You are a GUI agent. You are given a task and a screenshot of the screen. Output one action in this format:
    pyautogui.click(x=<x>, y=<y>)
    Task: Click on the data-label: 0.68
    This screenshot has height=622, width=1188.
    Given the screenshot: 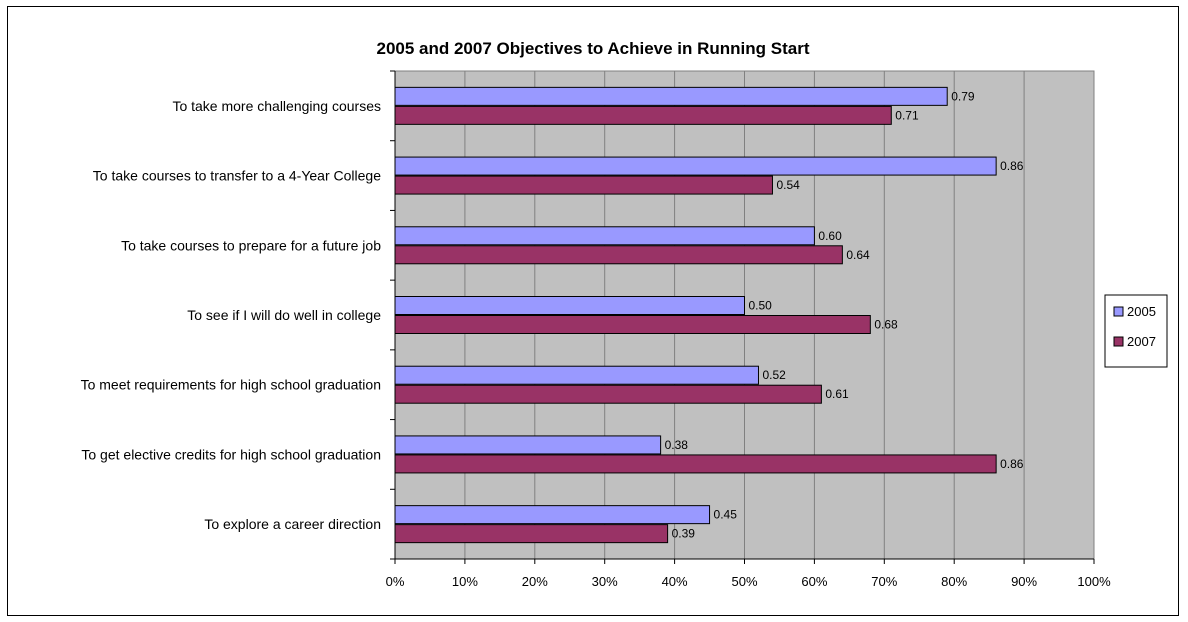 What is the action you would take?
    pyautogui.click(x=886, y=325)
    